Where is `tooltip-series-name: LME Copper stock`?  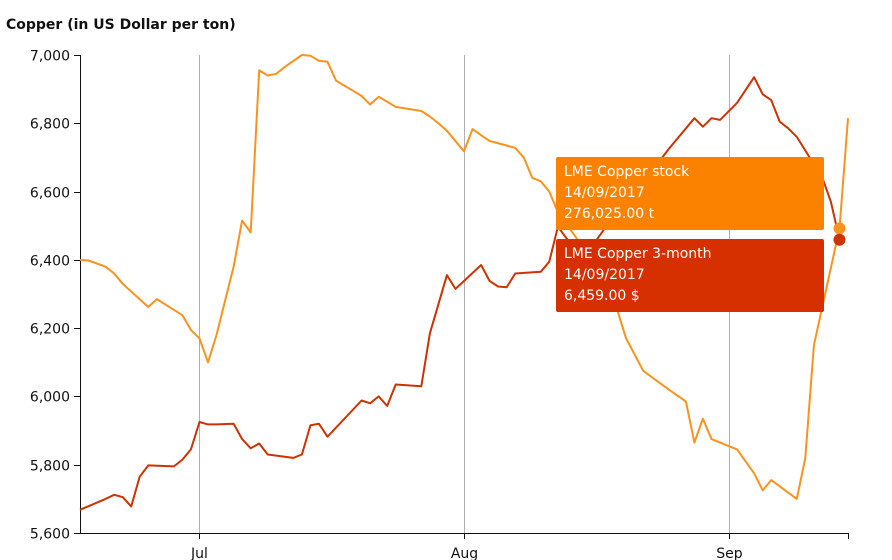
tooltip-series-name: LME Copper stock is located at coordinates (627, 172).